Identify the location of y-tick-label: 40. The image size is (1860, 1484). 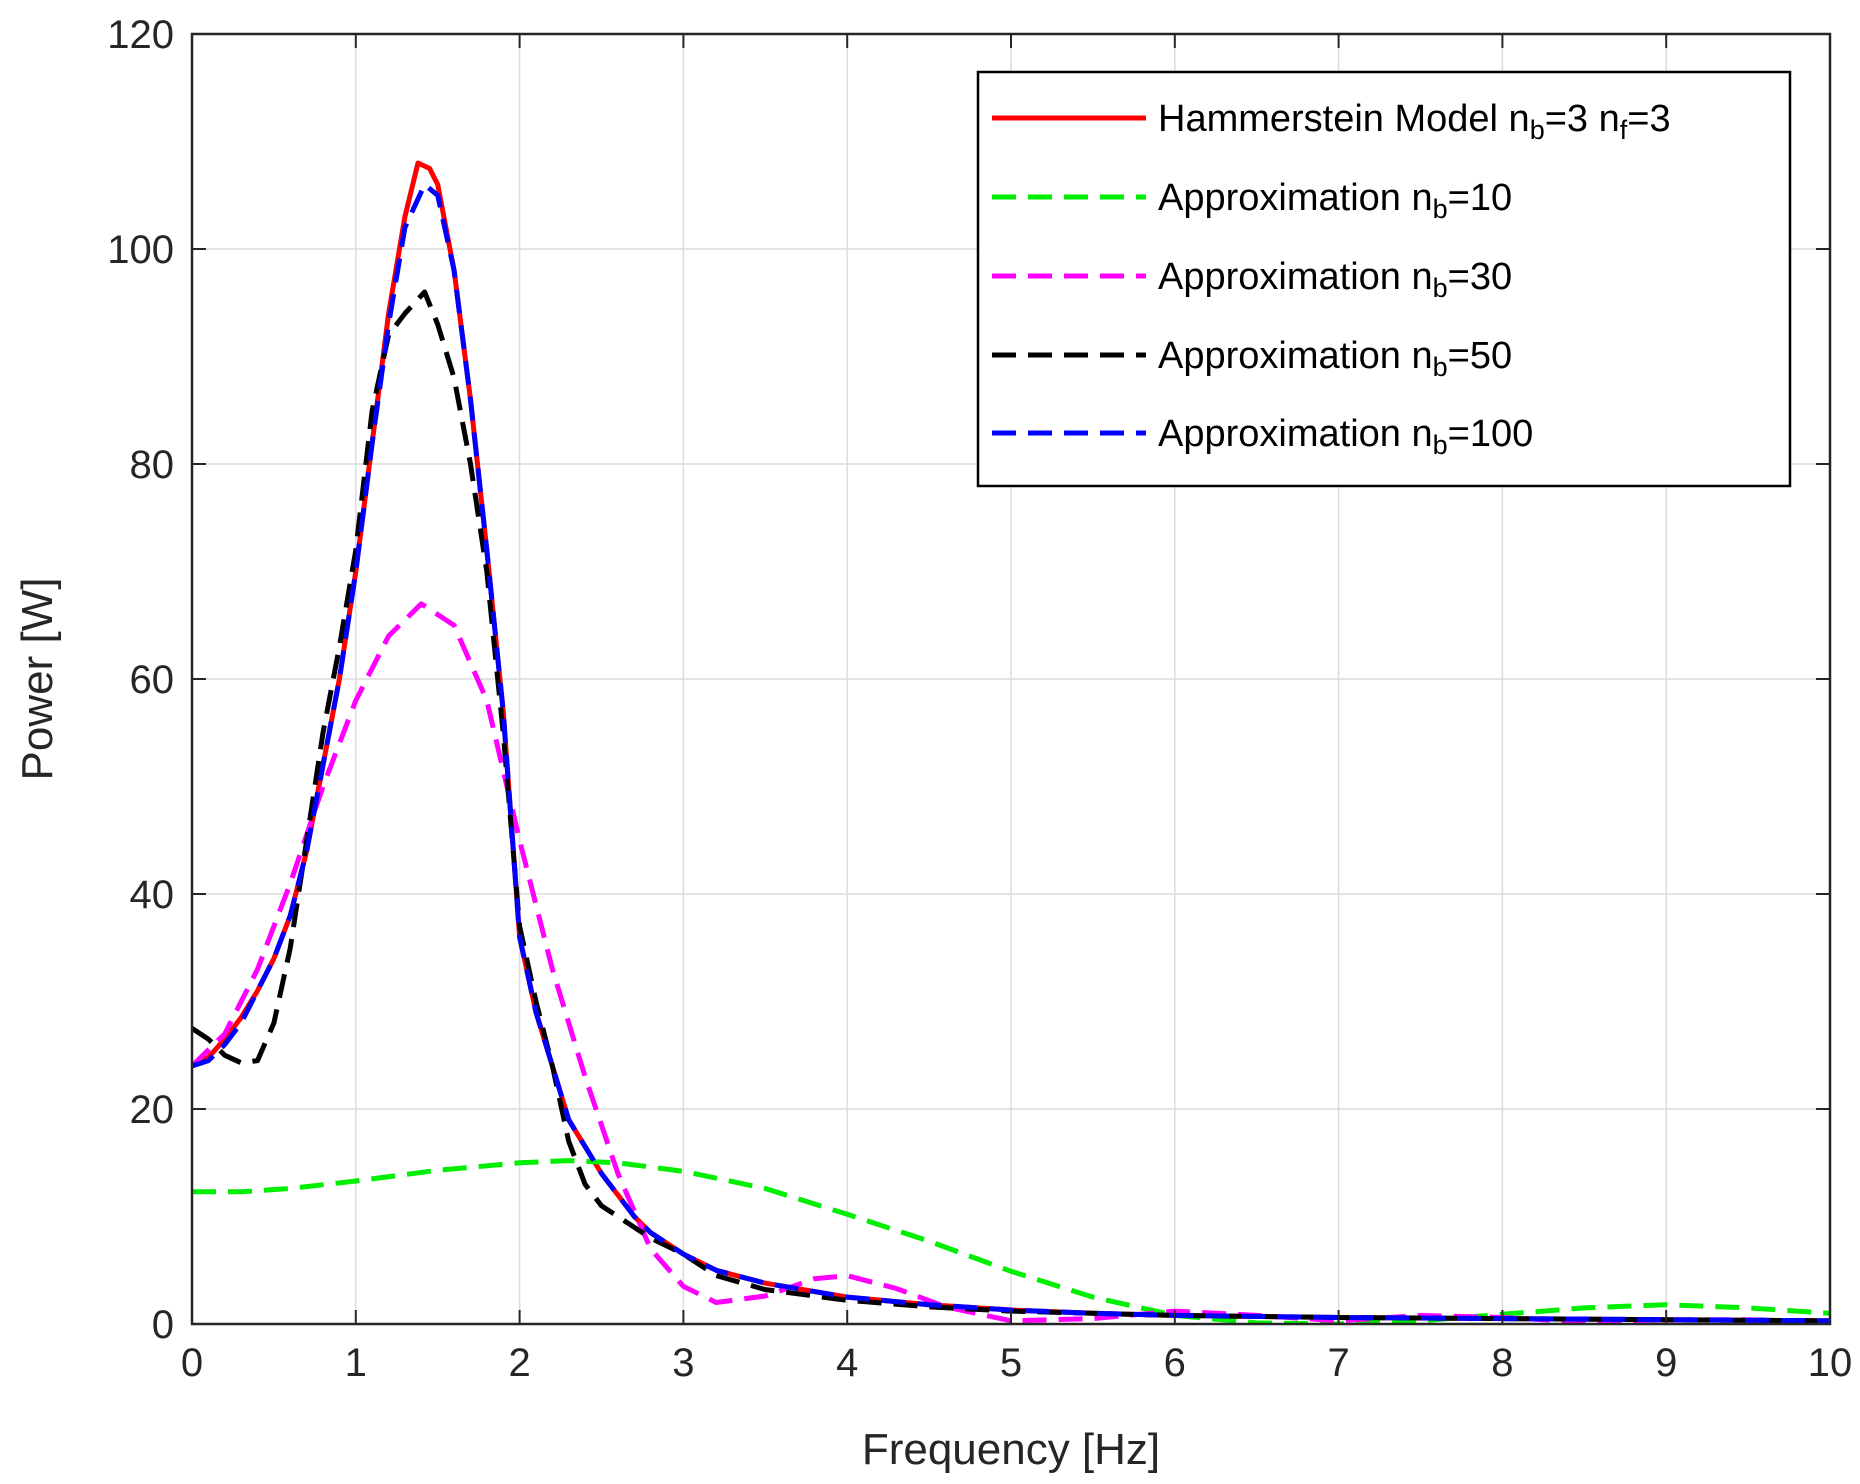
(152, 895).